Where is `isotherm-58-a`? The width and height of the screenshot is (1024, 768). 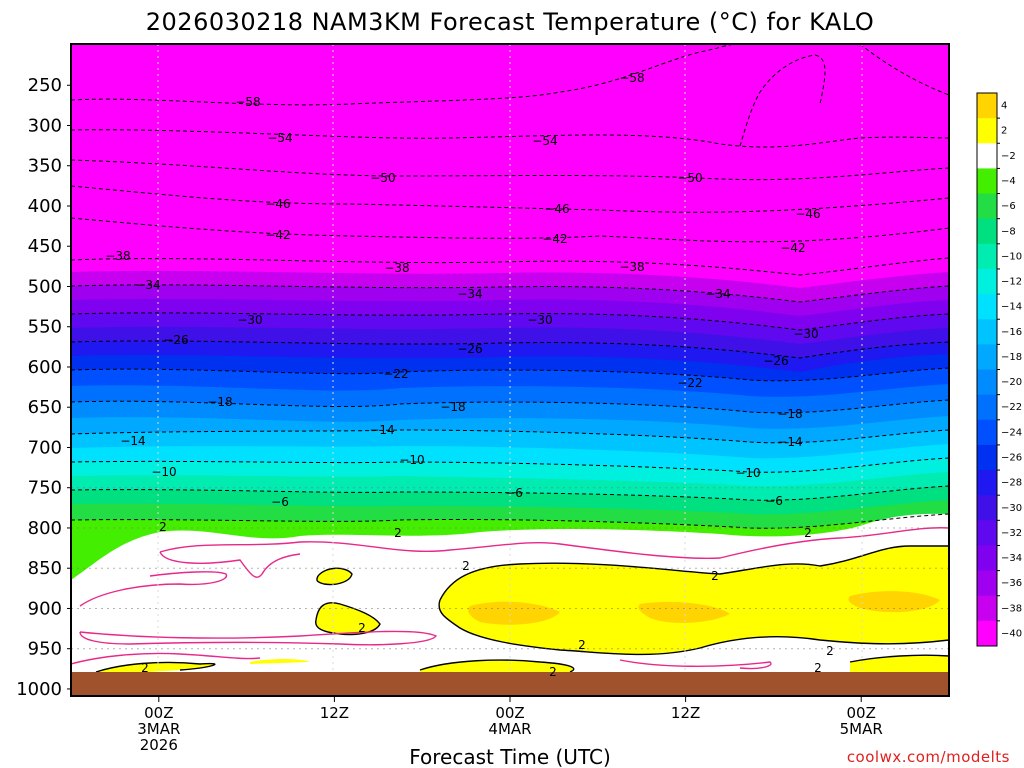 isotherm-58-a is located at coordinates (403, 75).